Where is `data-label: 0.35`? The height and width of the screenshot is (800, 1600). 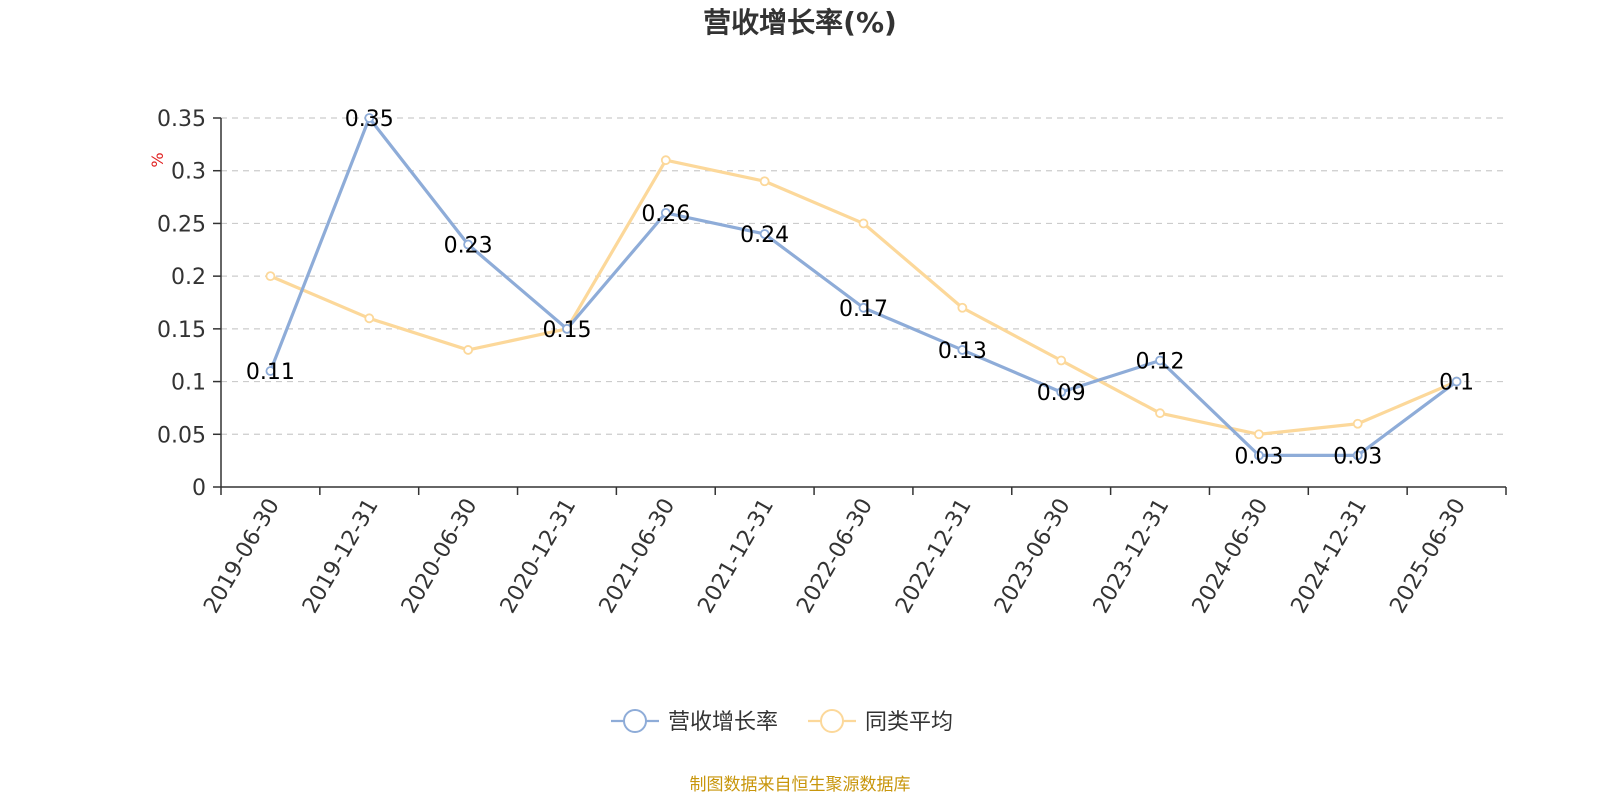
data-label: 0.35 is located at coordinates (369, 119).